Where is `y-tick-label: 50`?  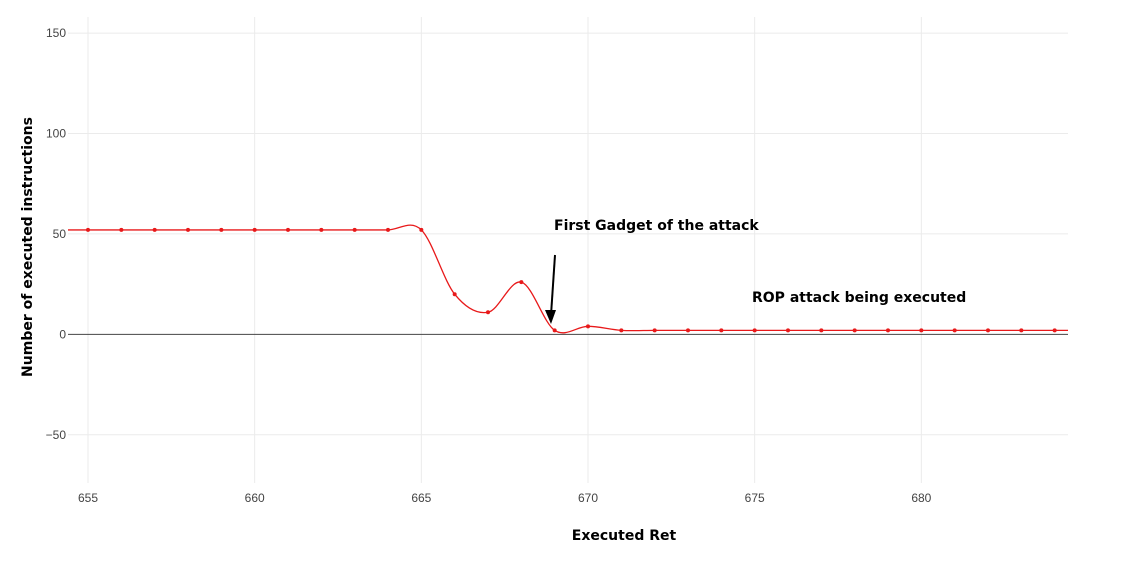
y-tick-label: 50 is located at coordinates (60, 234).